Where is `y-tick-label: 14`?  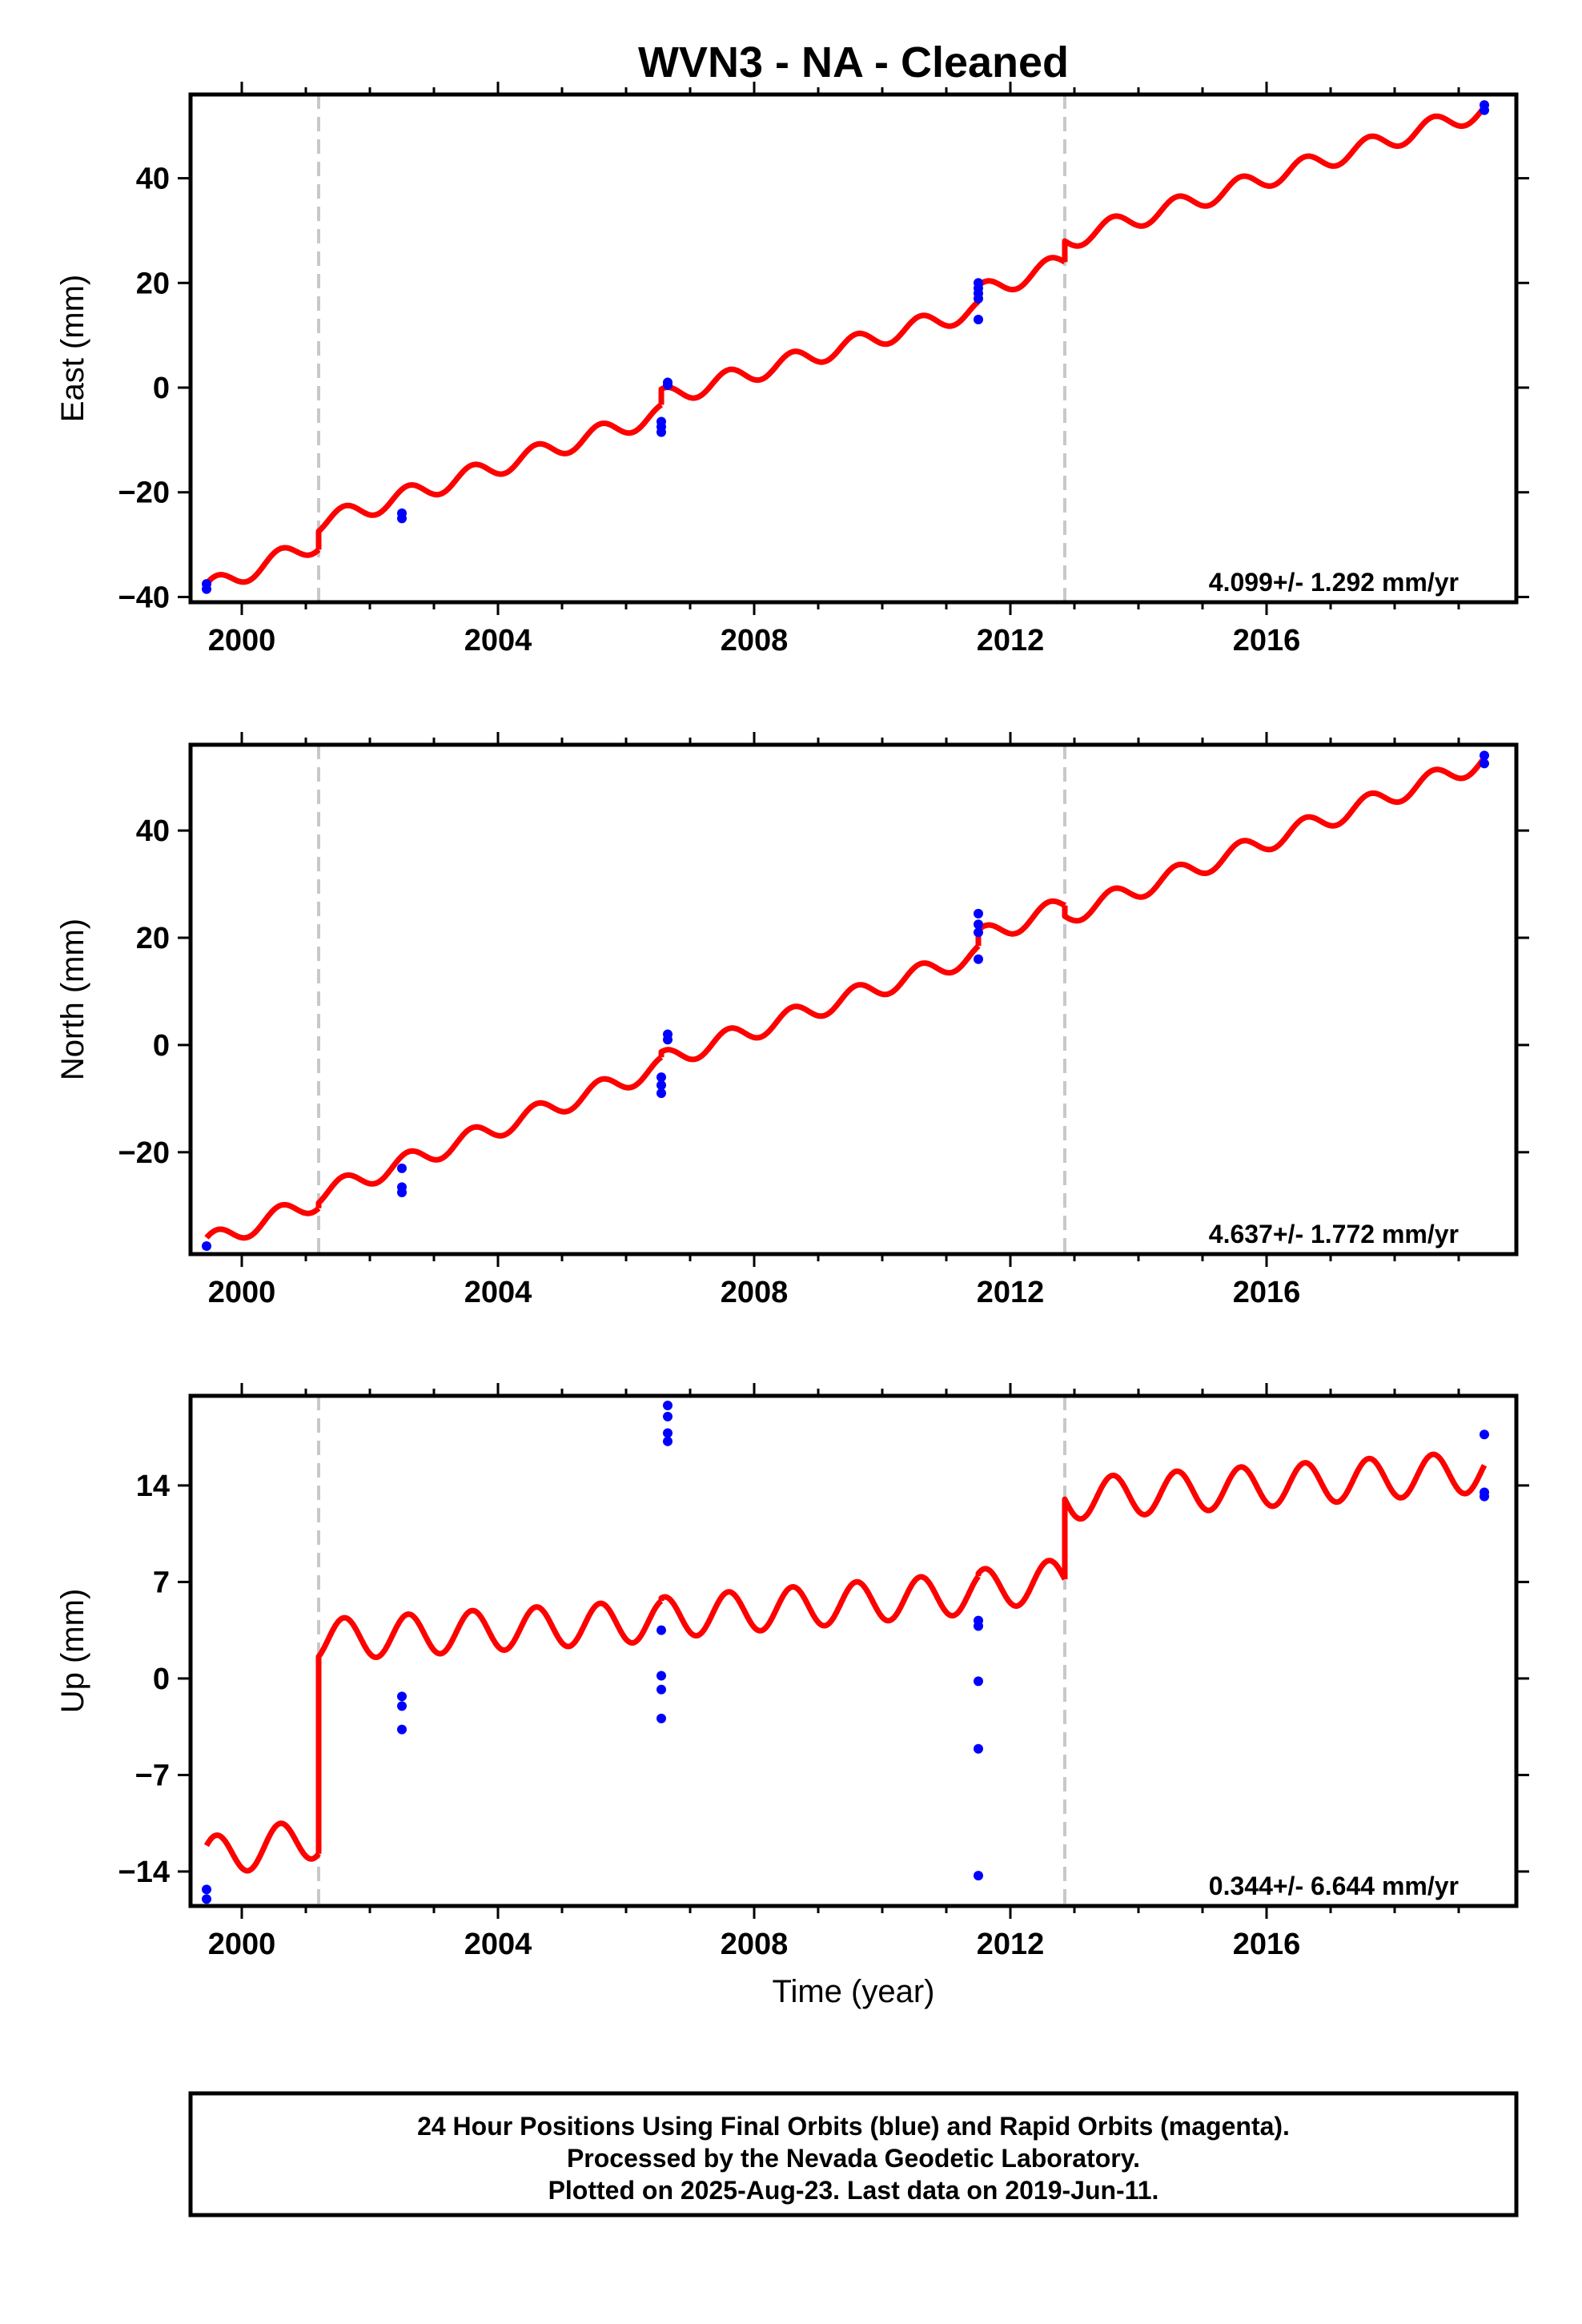 y-tick-label: 14 is located at coordinates (153, 1486).